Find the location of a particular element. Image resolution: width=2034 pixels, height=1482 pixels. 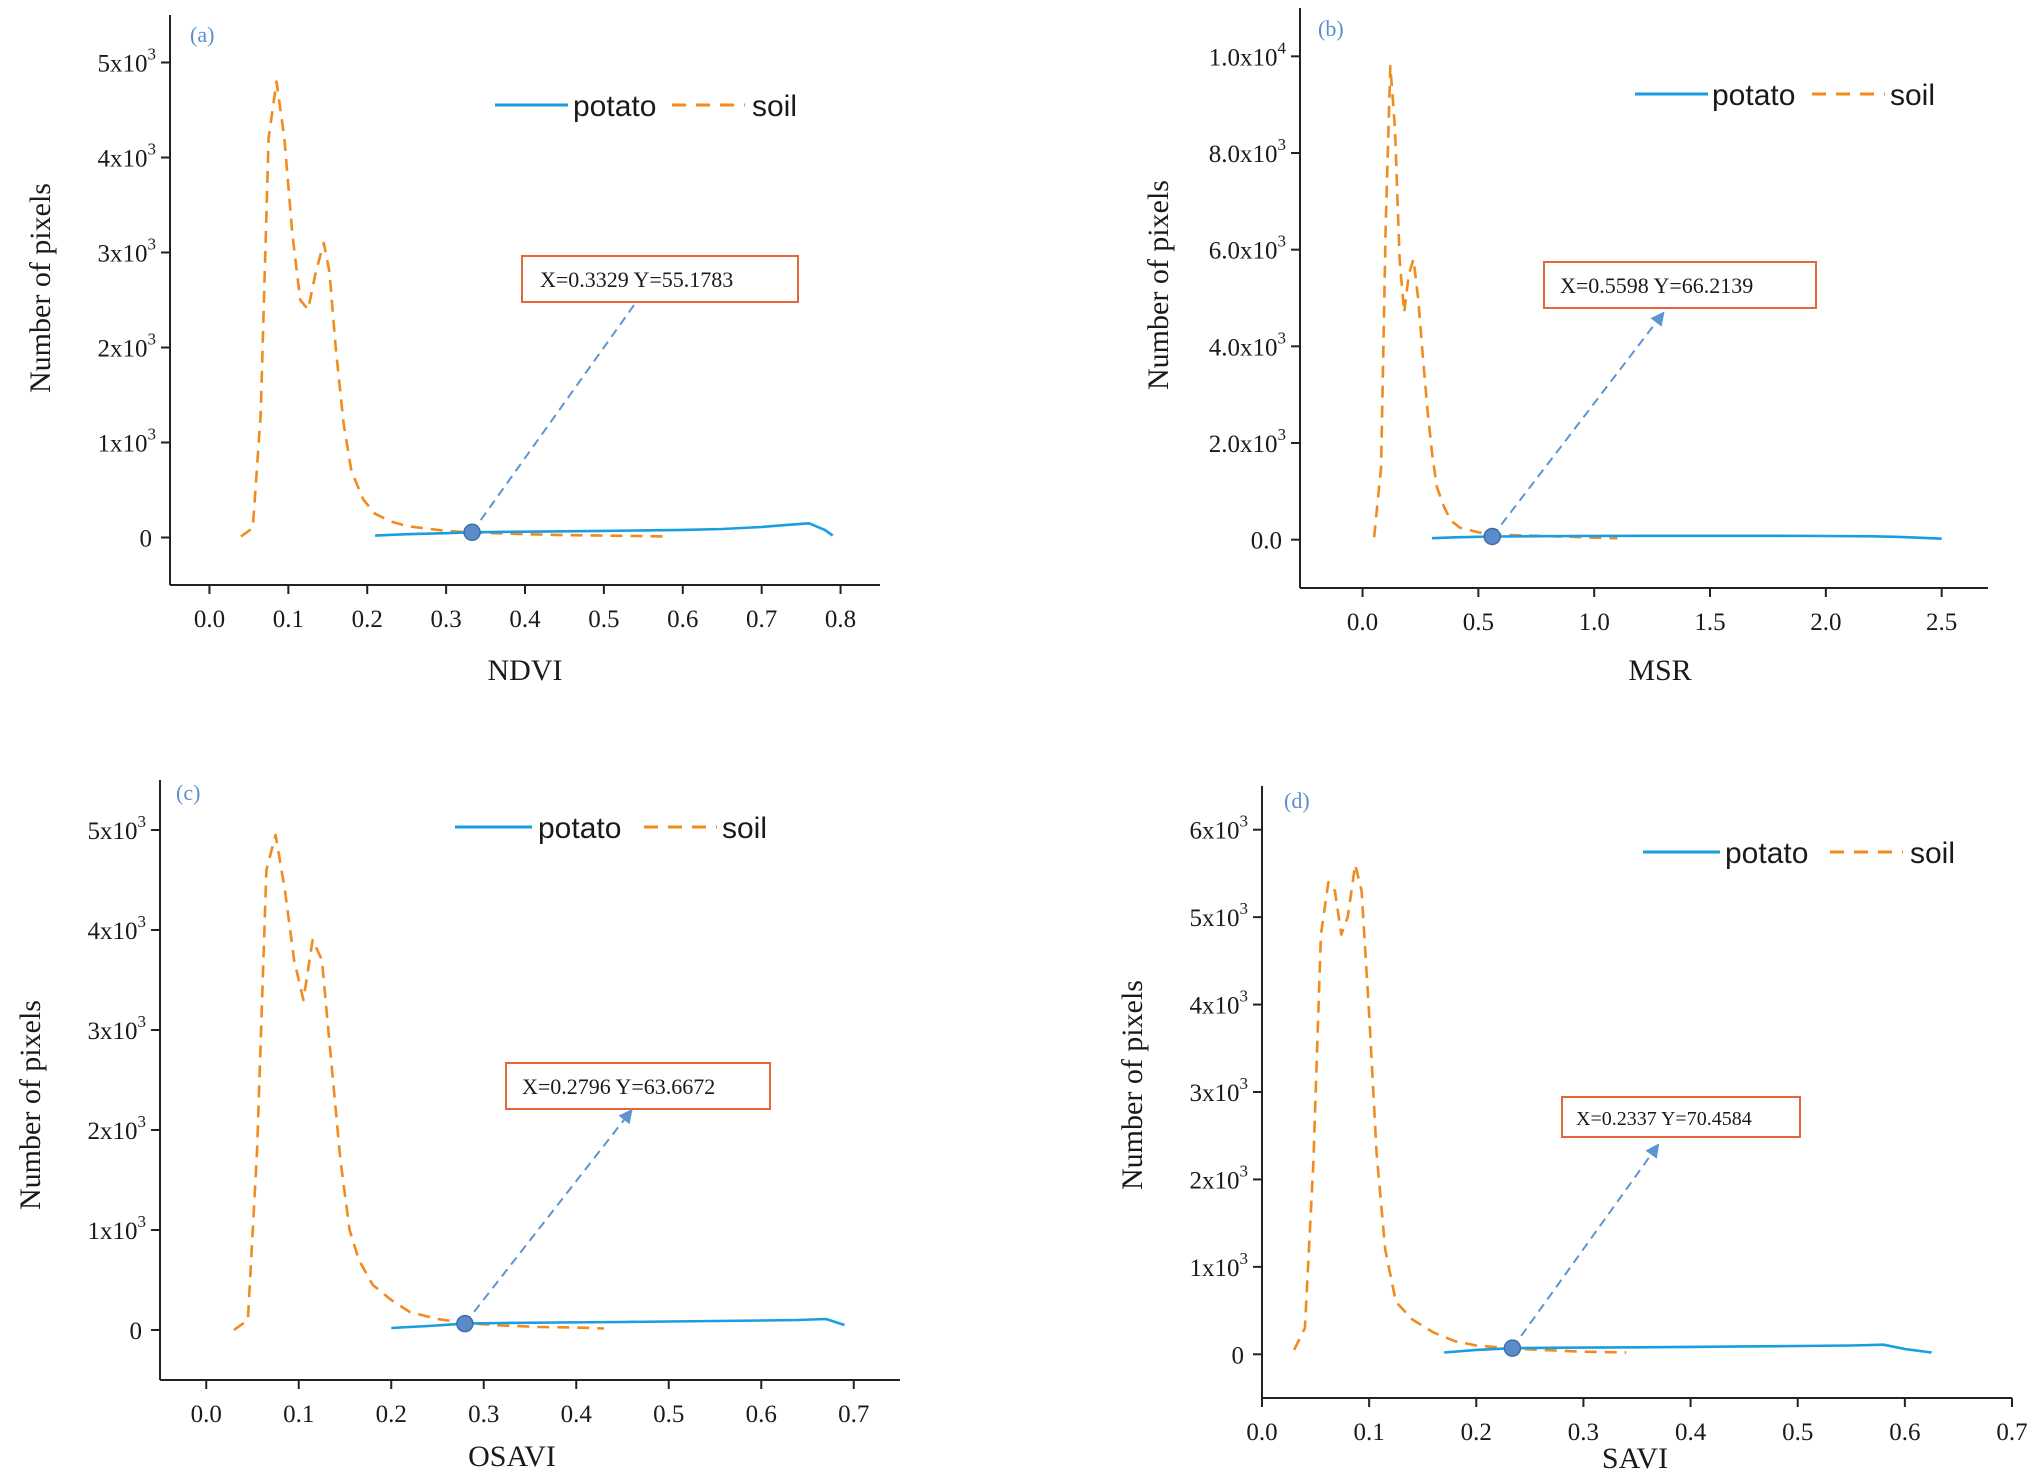

annotation: X=0.5598 Y=66.2139 is located at coordinates (1680, 285).